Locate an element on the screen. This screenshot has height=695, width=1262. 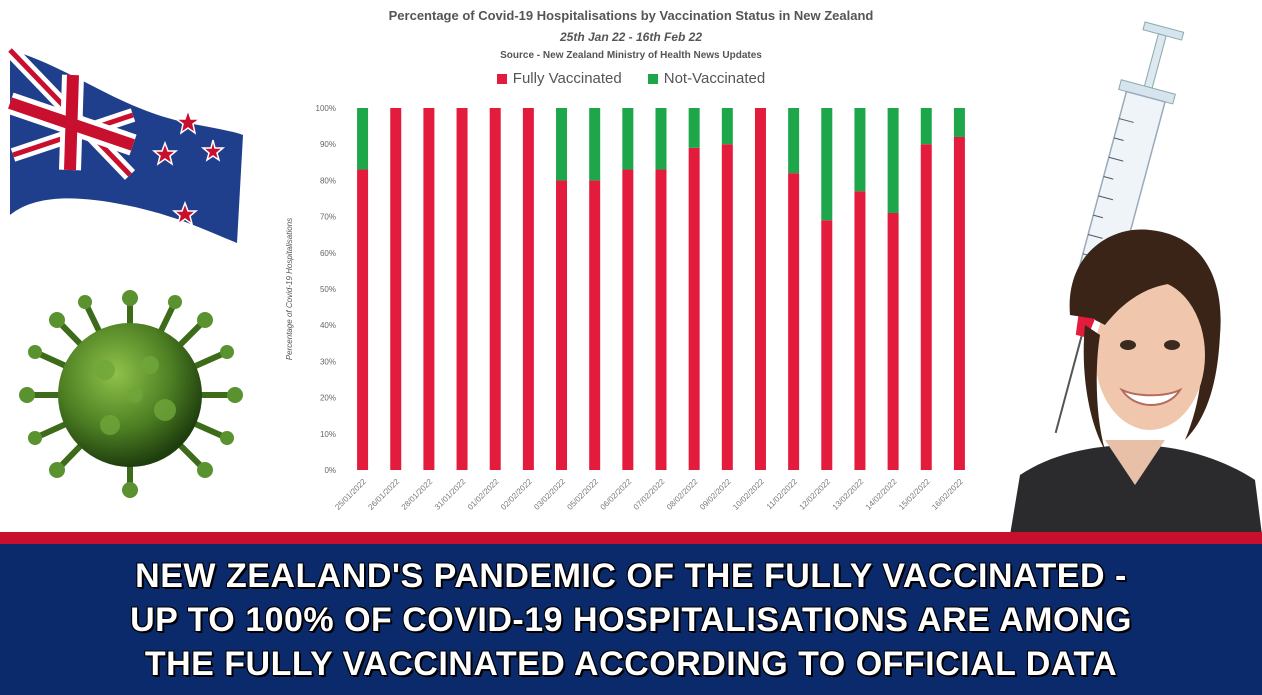
y-tick-label: 10% is located at coordinates (328, 434).